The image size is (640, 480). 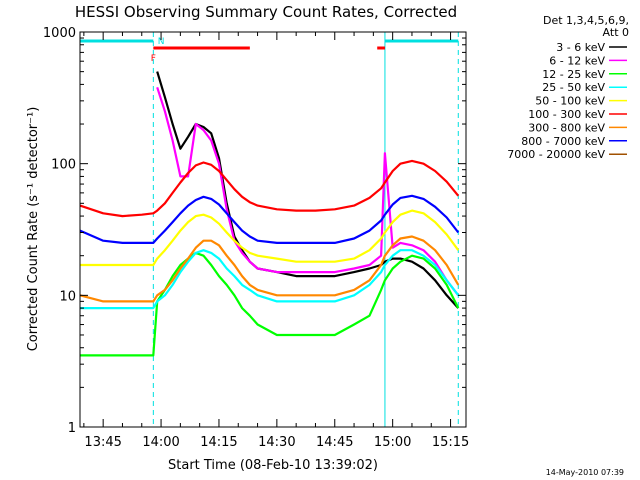 What do you see at coordinates (573, 87) in the screenshot?
I see `legend-label: 25 - 50 keV` at bounding box center [573, 87].